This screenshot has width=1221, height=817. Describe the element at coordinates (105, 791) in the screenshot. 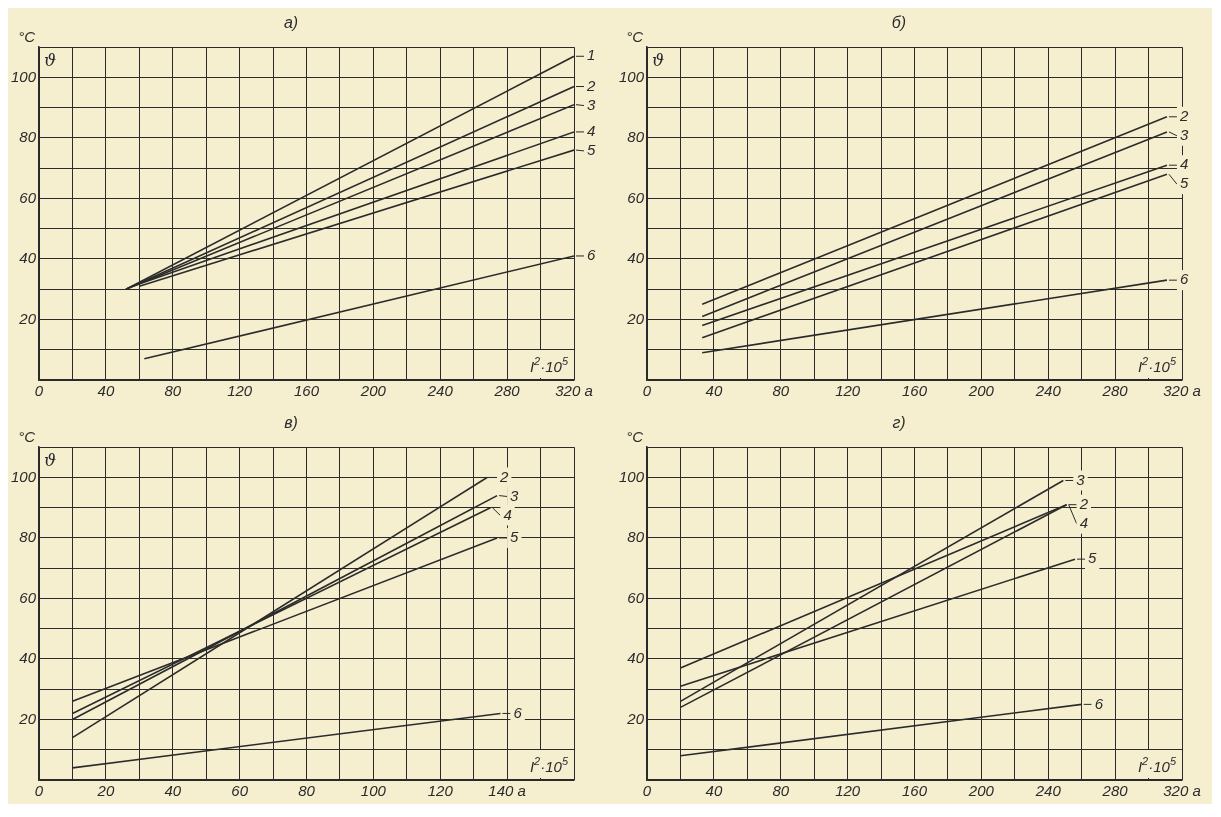

I see `x-tick-label: 20` at that location.